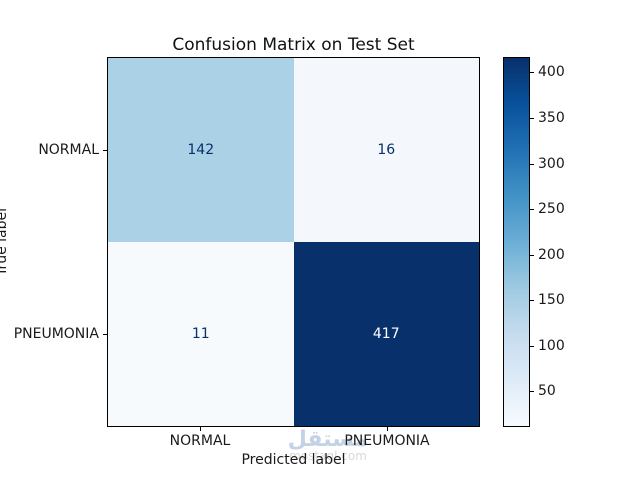 Image resolution: width=640 pixels, height=480 pixels. Describe the element at coordinates (68, 150) in the screenshot. I see `ytick-label-normal: NORMAL` at that location.